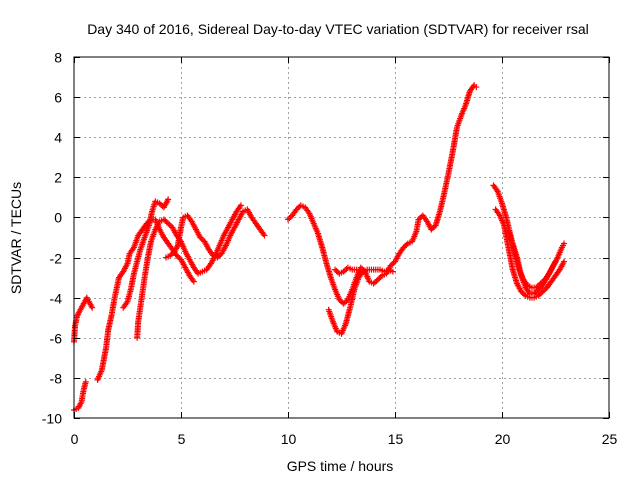 This screenshot has height=480, width=640. I want to click on y-tick-label: -4, so click(56, 299).